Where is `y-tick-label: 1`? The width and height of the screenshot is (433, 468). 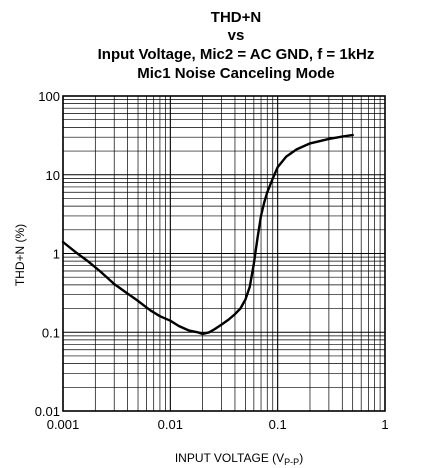 y-tick-label: 1 is located at coordinates (56, 254).